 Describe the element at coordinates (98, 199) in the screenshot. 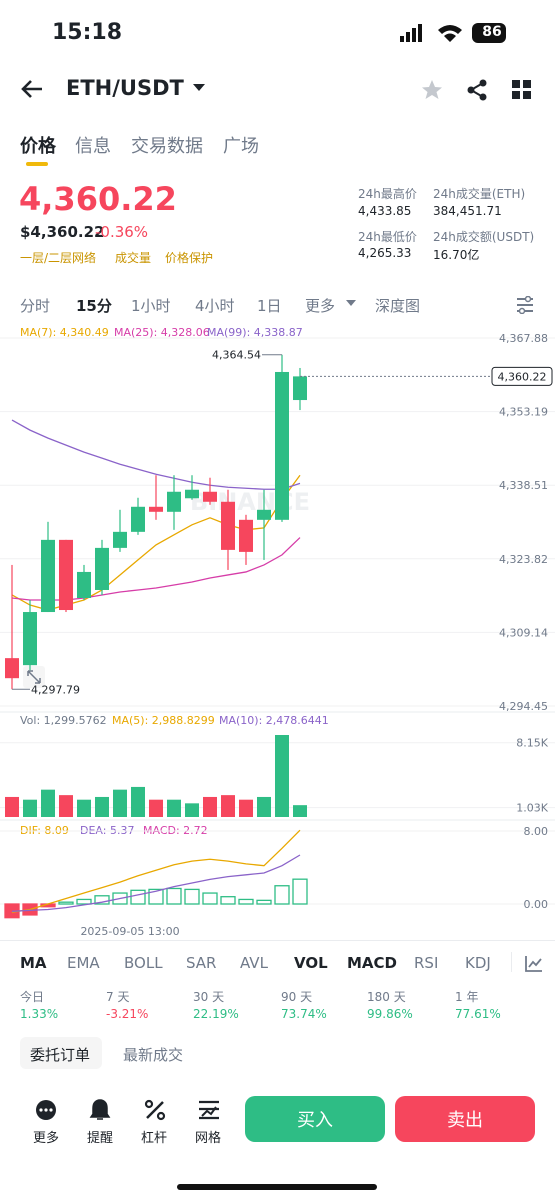

I see `last-price: 4,360.22` at that location.